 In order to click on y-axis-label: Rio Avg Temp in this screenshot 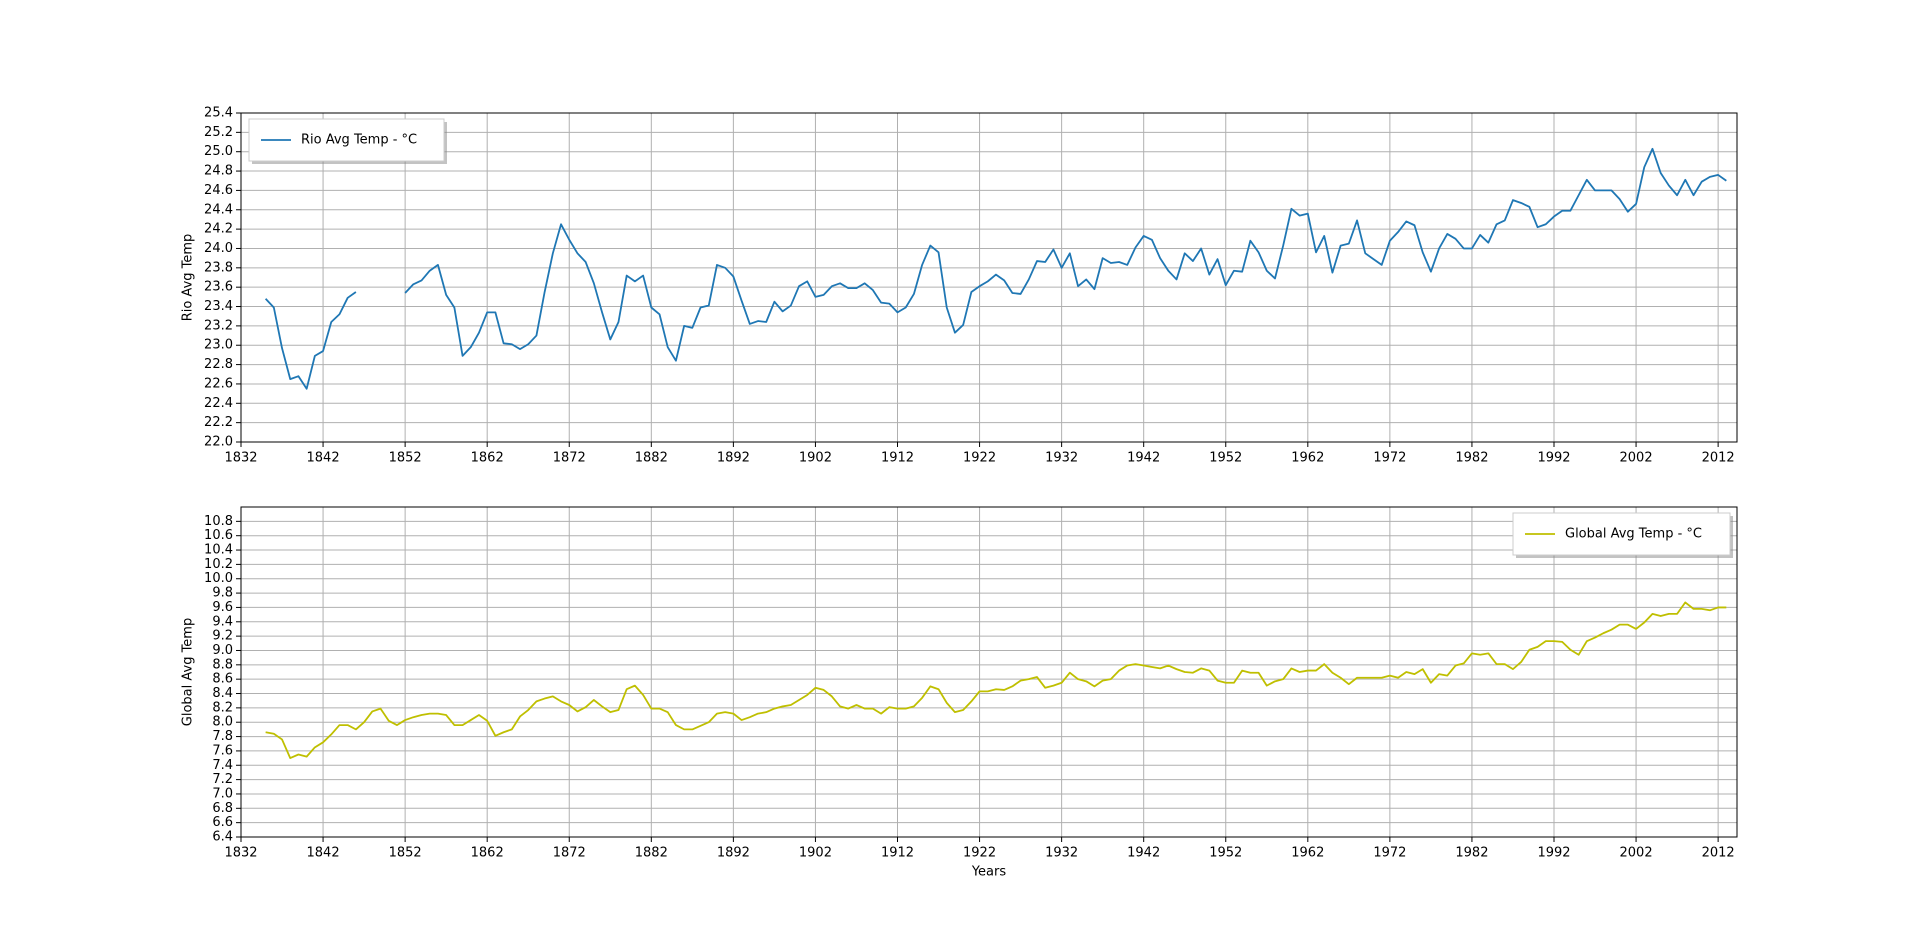, I will do `click(188, 278)`.